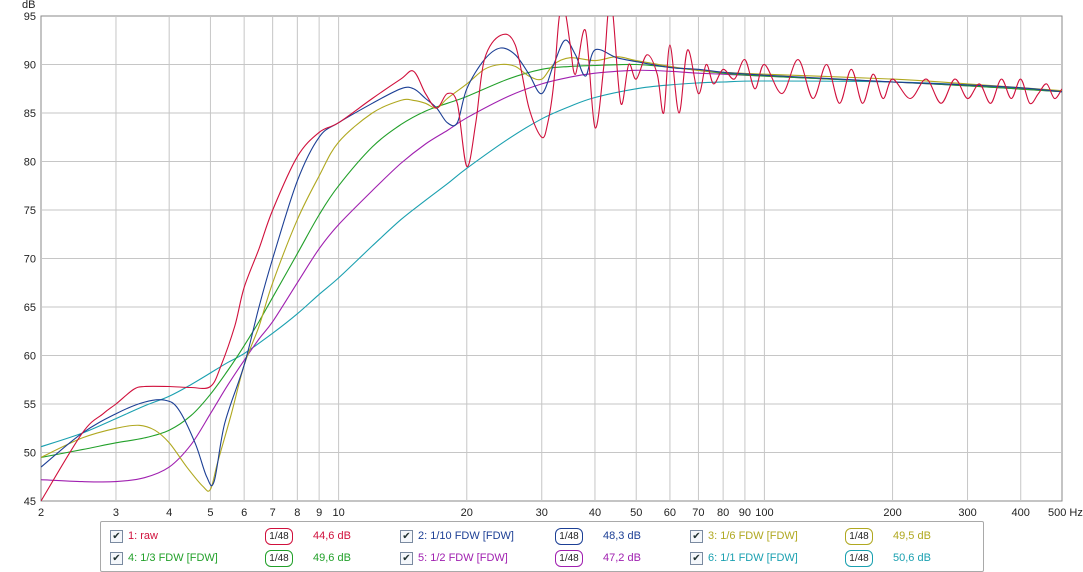 The image size is (1083, 572). What do you see at coordinates (912, 558) in the screenshot?
I see `legend-level-value: 50,6 dB` at bounding box center [912, 558].